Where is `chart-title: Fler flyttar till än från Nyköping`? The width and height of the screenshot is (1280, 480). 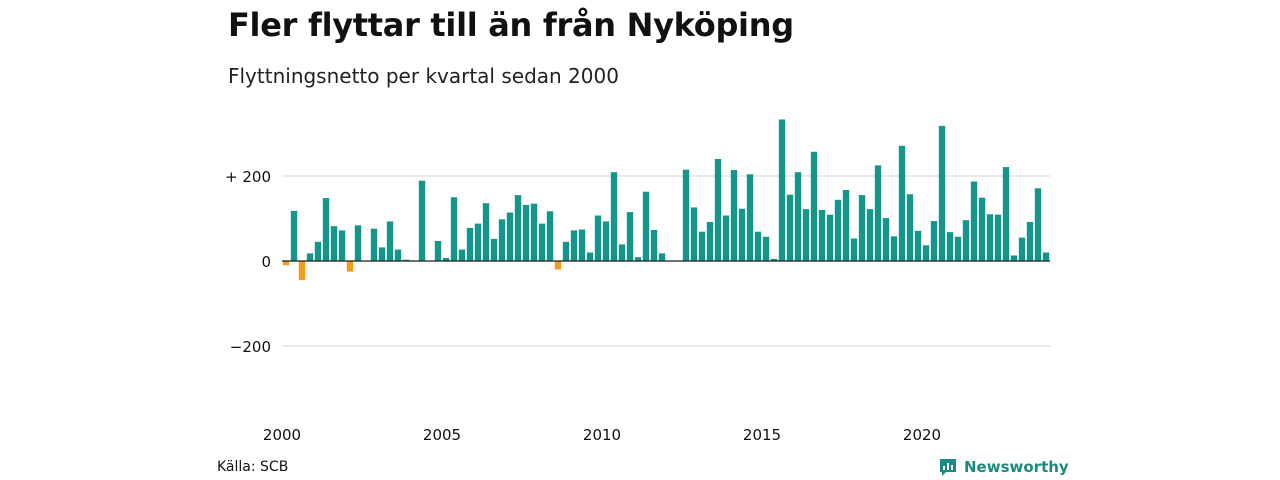
chart-title: Fler flyttar till än från Nyköping is located at coordinates (511, 25).